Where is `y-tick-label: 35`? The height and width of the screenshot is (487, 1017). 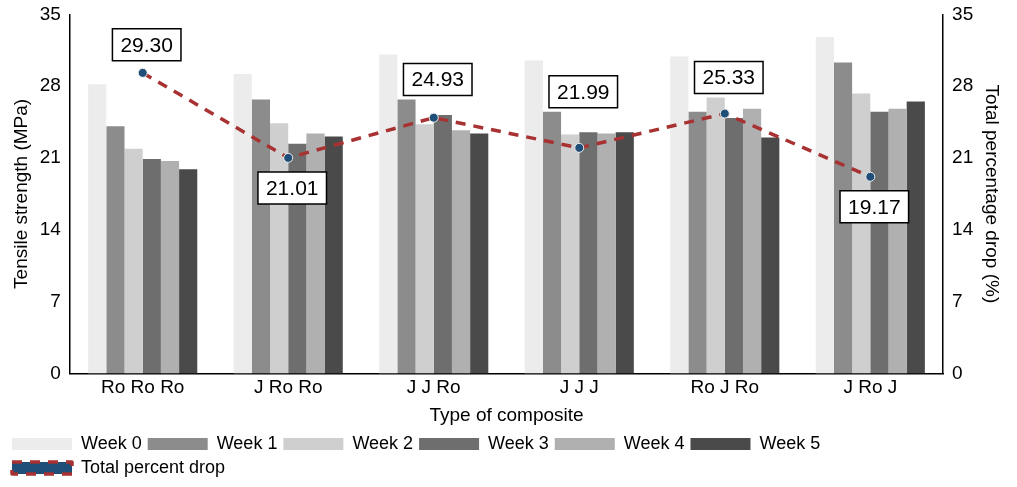
y-tick-label: 35 is located at coordinates (50, 13).